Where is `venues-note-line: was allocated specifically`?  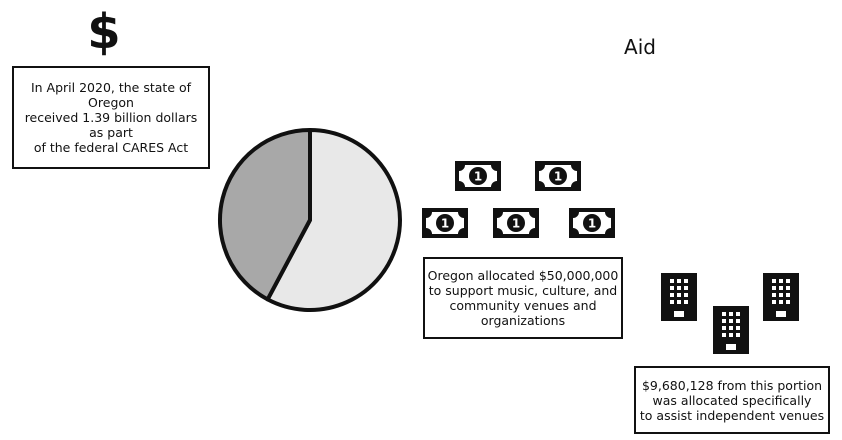 venues-note-line: was allocated specifically is located at coordinates (732, 400).